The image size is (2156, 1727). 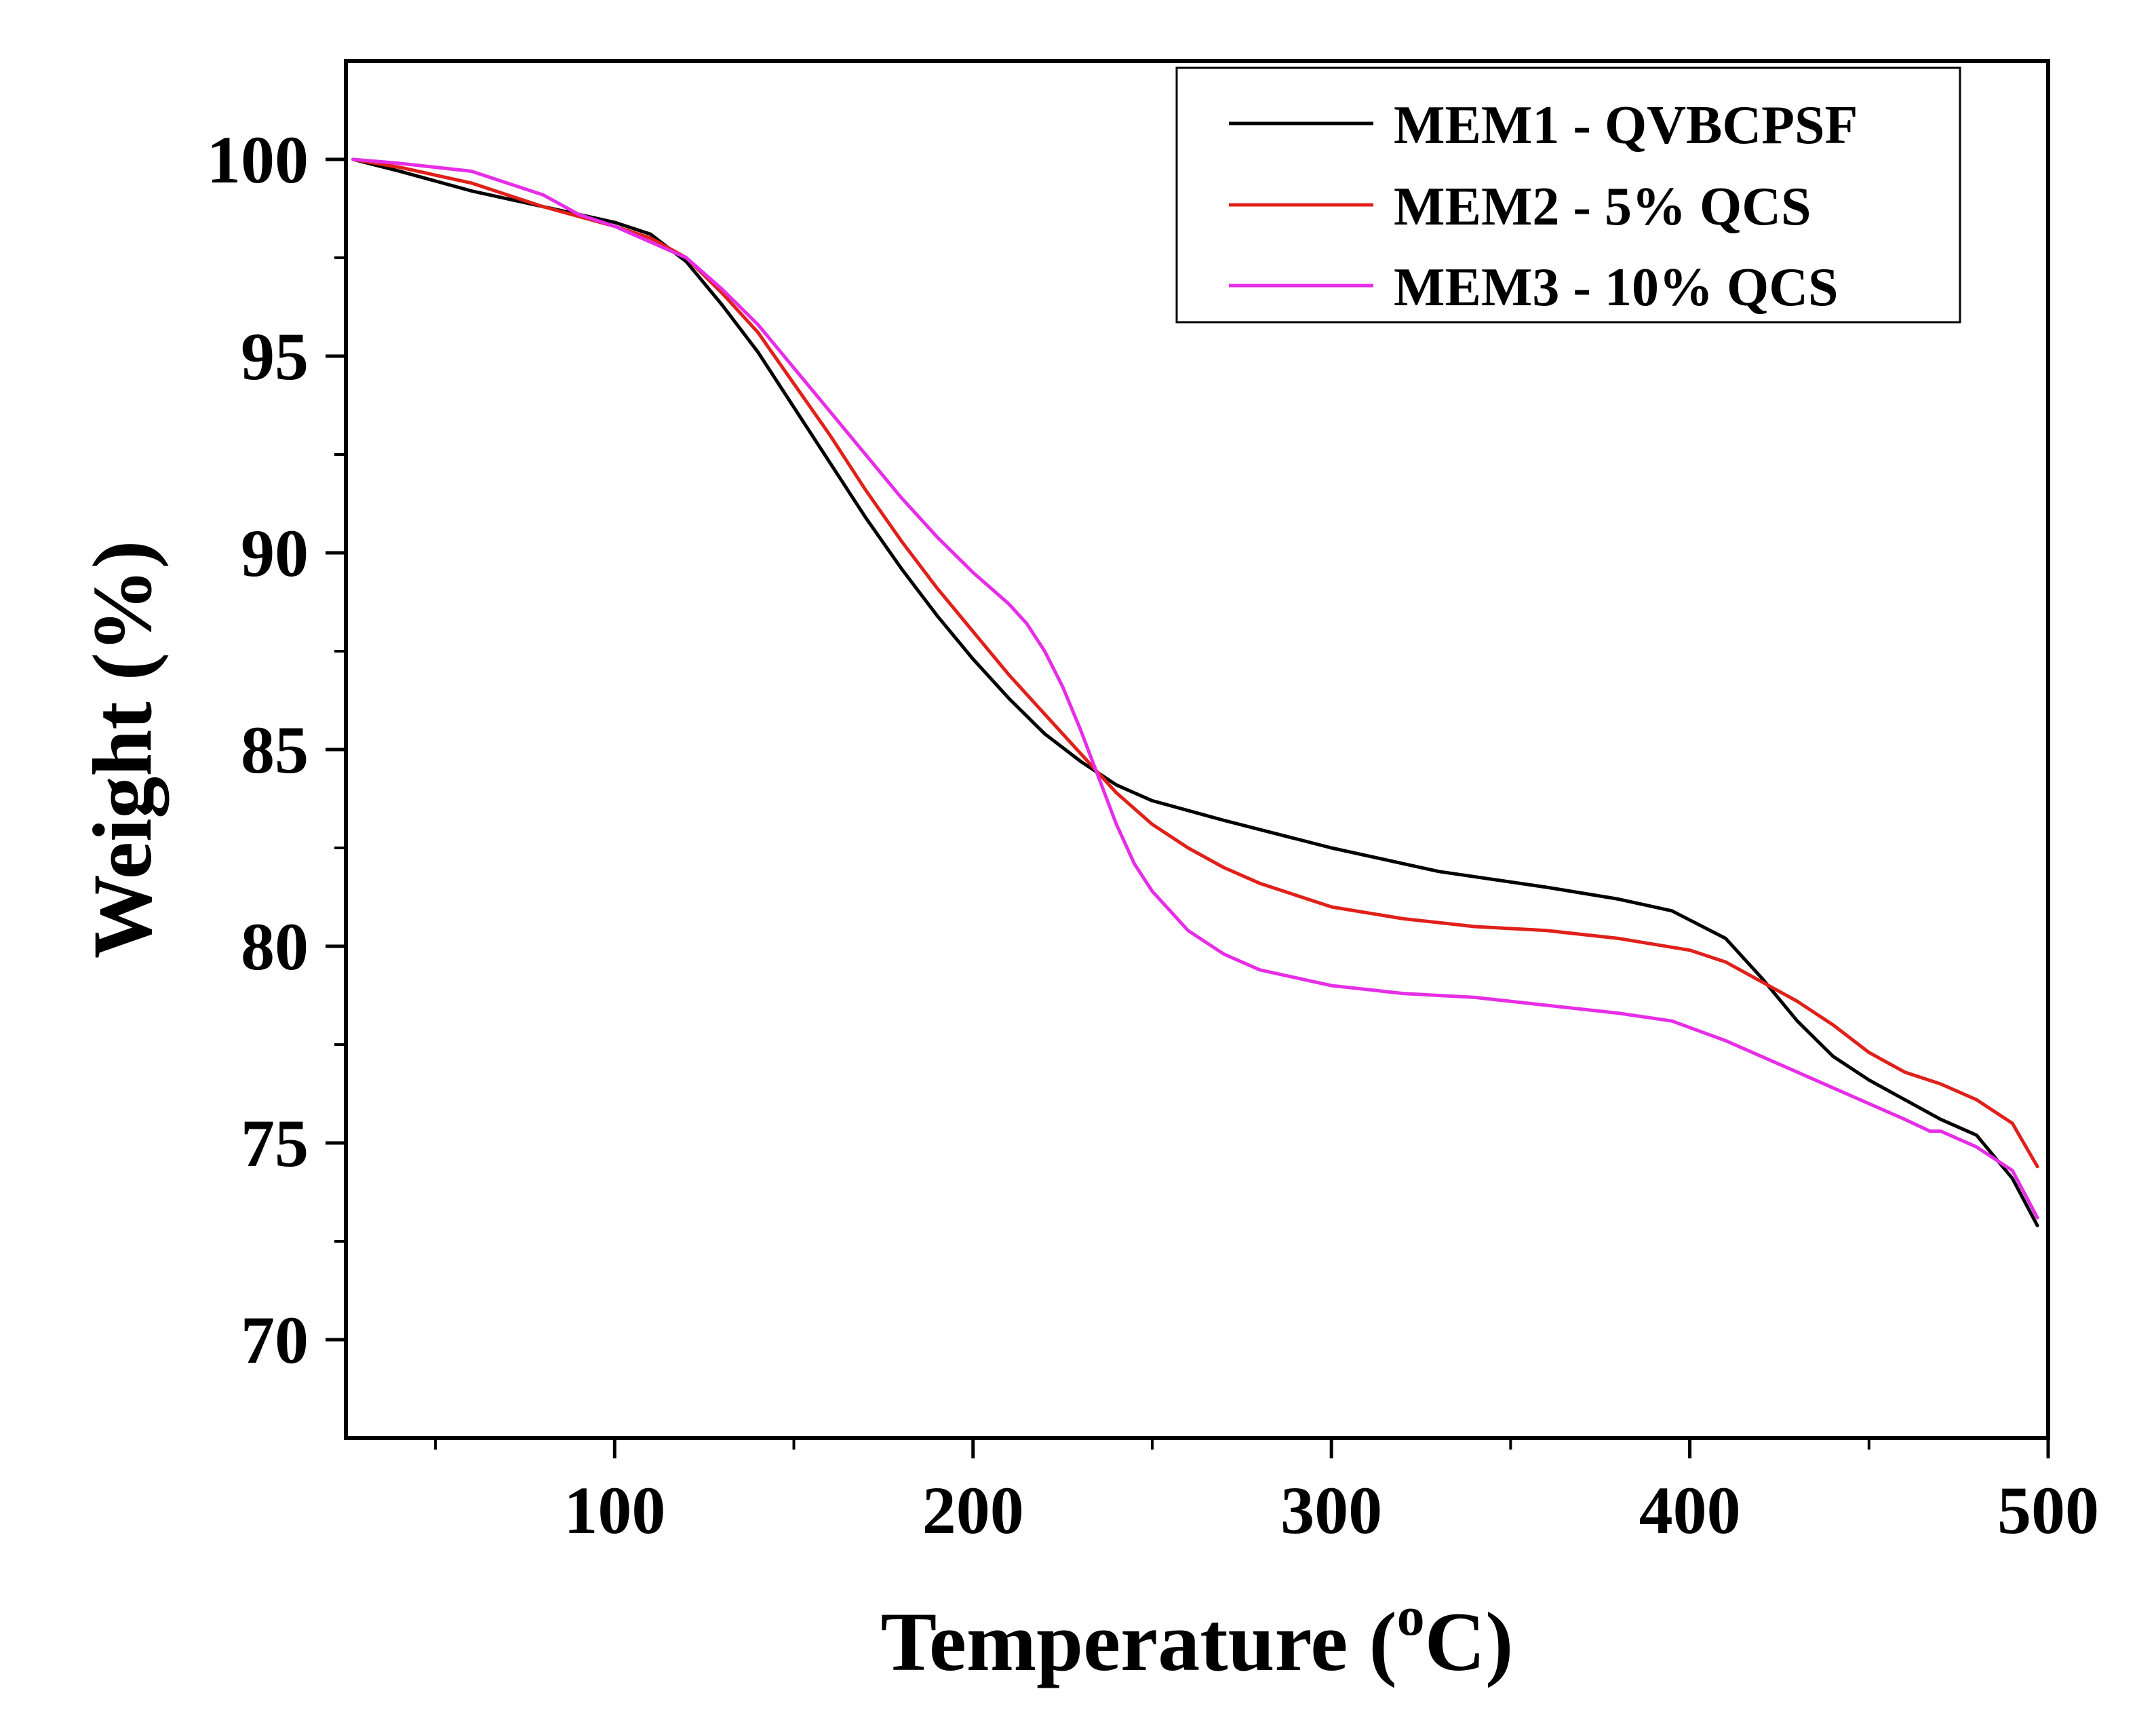 I want to click on y-tick-label: 80, so click(x=275, y=946).